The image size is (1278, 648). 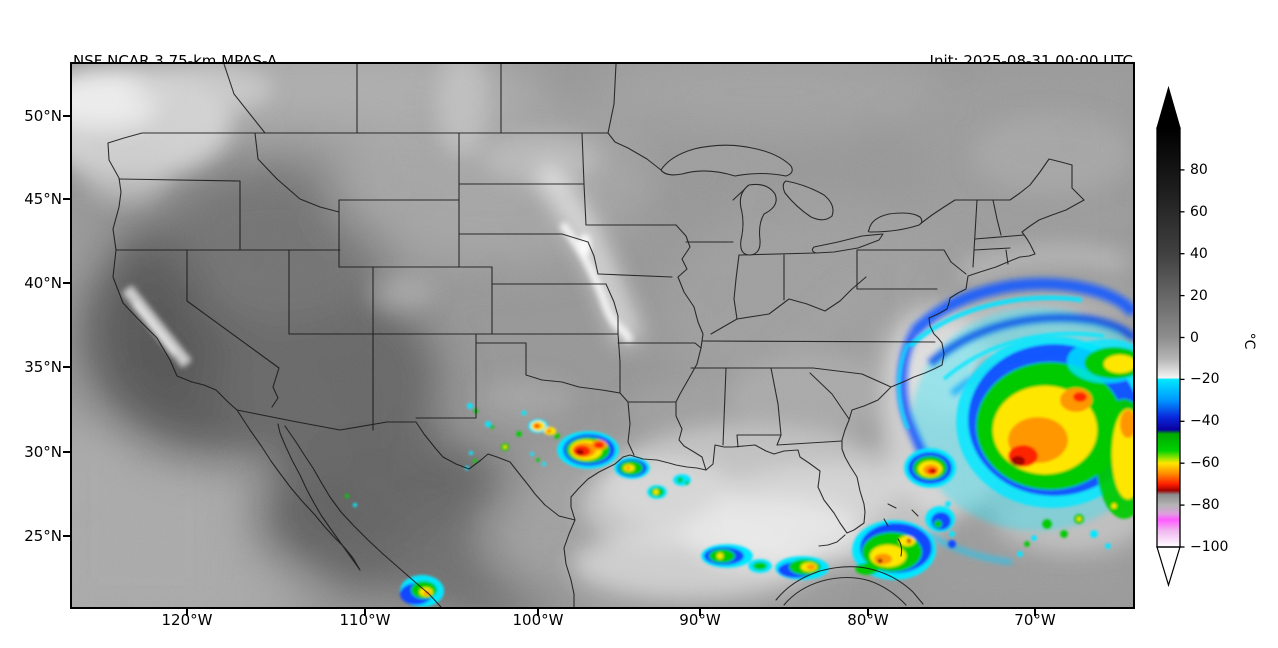 What do you see at coordinates (43, 536) in the screenshot?
I see `lat-tick-label-25n: 25°N` at bounding box center [43, 536].